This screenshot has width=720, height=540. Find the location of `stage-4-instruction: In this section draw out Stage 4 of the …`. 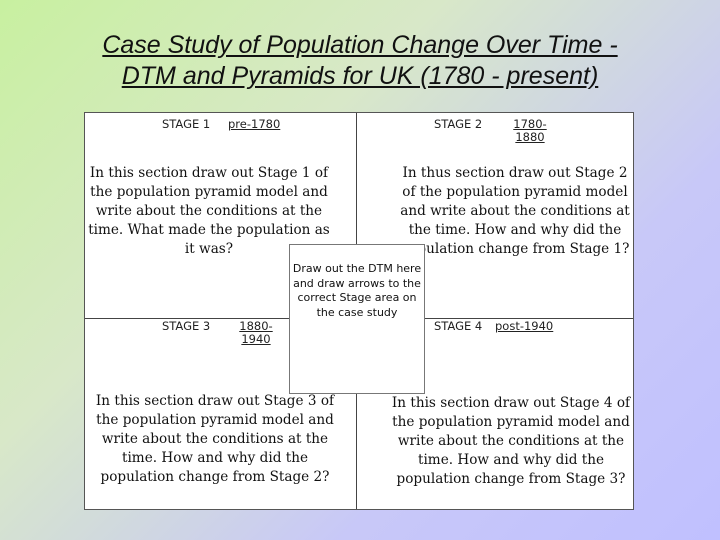

stage-4-instruction: In this section draw out Stage 4 of the … is located at coordinates (511, 441).